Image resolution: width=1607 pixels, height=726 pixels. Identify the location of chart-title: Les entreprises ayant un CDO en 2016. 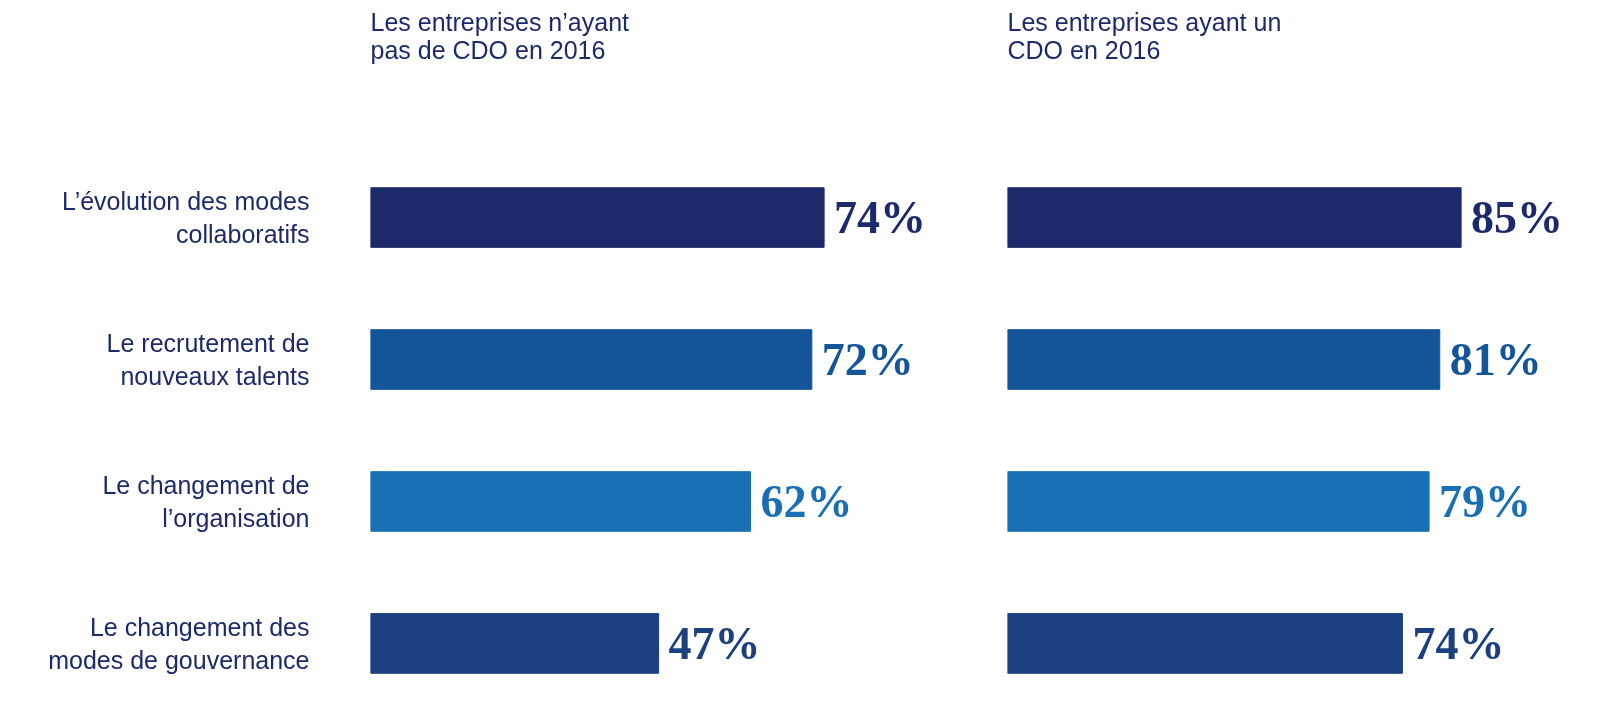
(1144, 35).